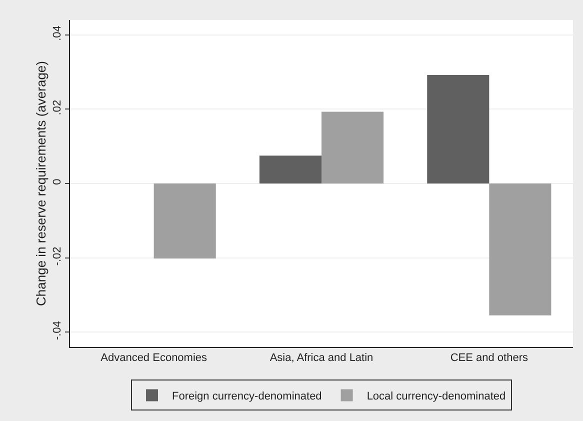  What do you see at coordinates (58, 181) in the screenshot?
I see `y-tick-label: 0` at bounding box center [58, 181].